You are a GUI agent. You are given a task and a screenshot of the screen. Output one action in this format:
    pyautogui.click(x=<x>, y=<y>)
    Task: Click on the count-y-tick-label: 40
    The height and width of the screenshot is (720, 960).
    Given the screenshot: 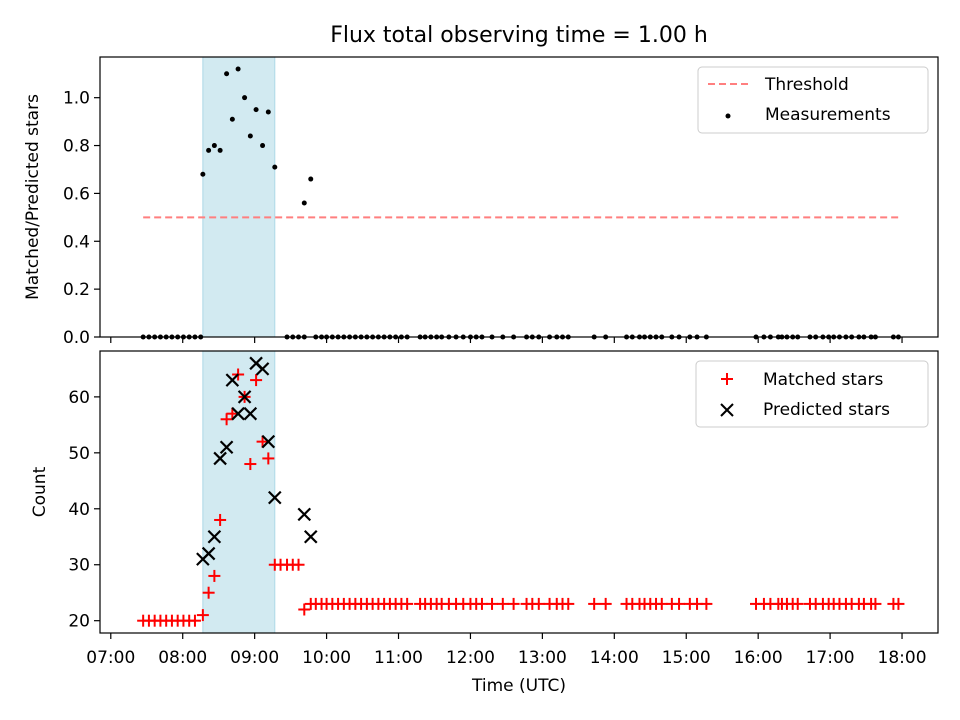 What is the action you would take?
    pyautogui.click(x=79, y=510)
    